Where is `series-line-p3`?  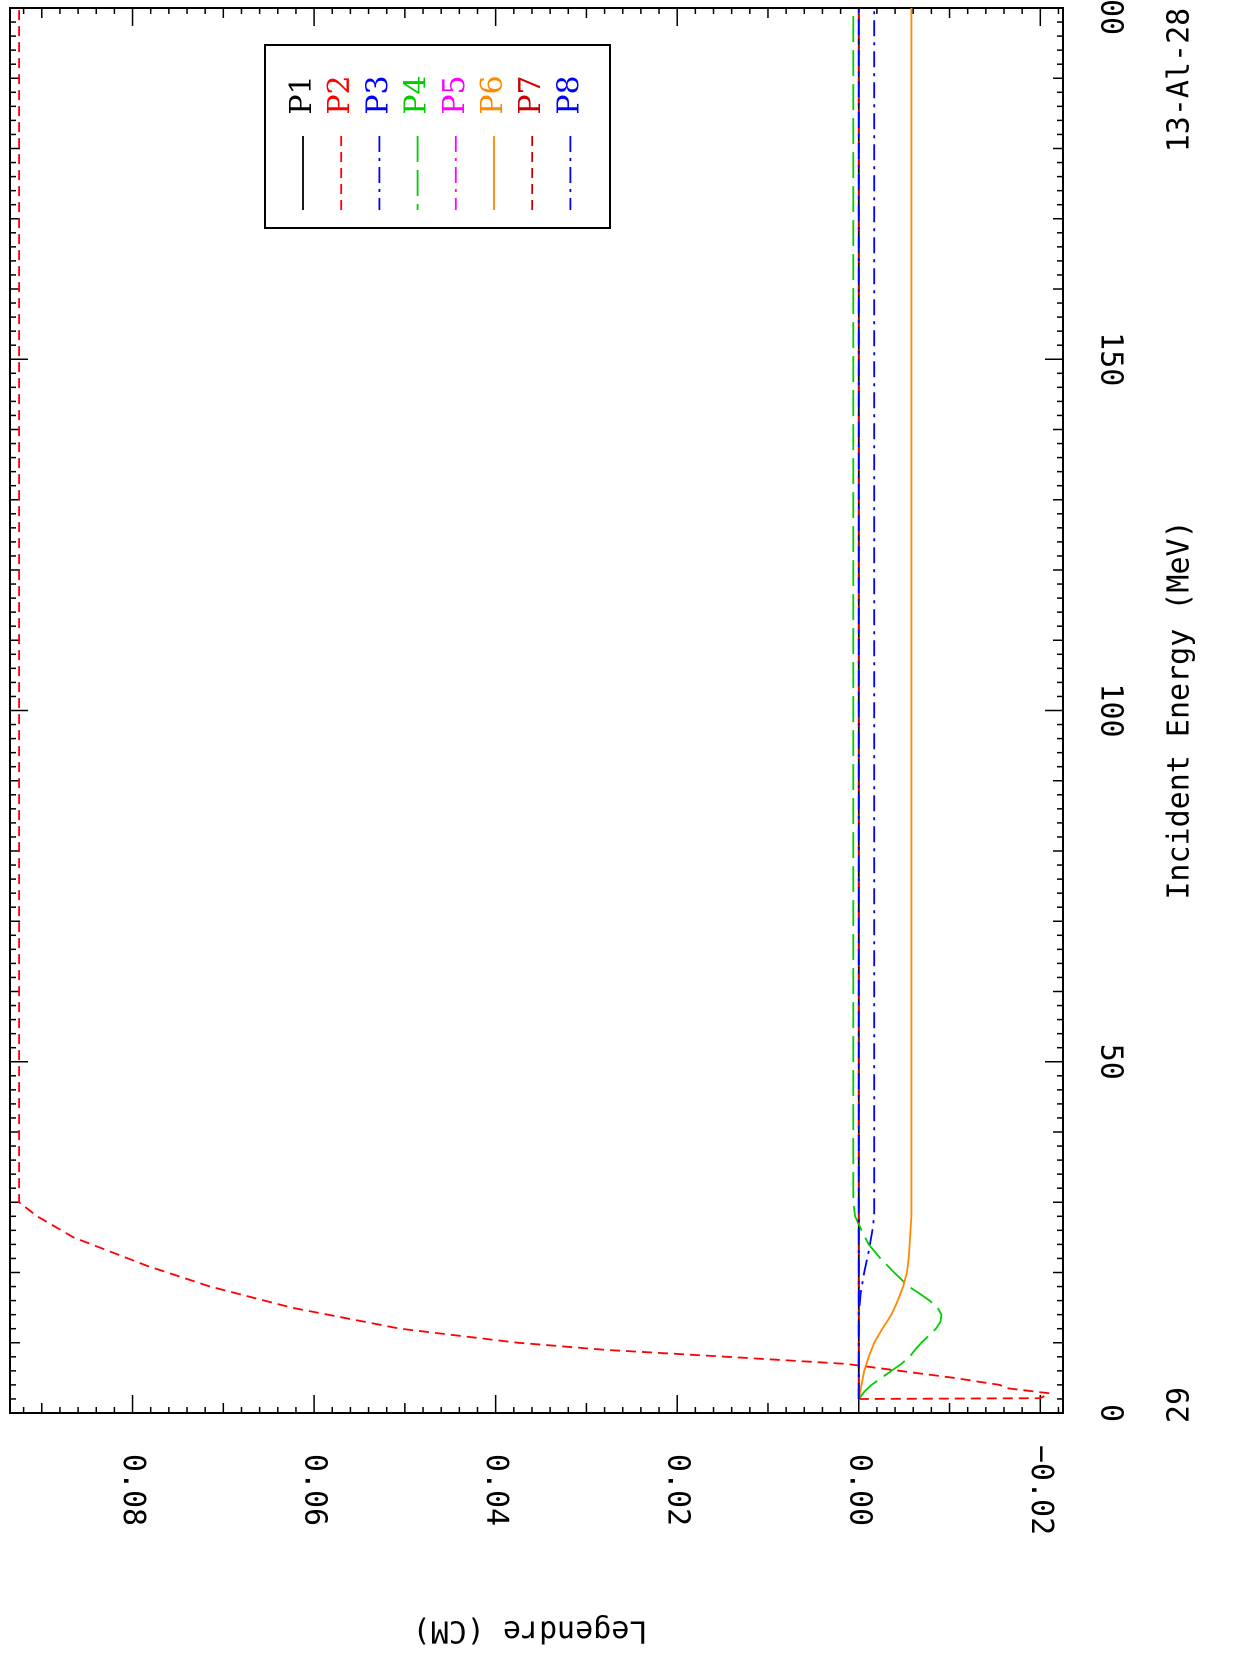 series-line-p3 is located at coordinates (866, 703).